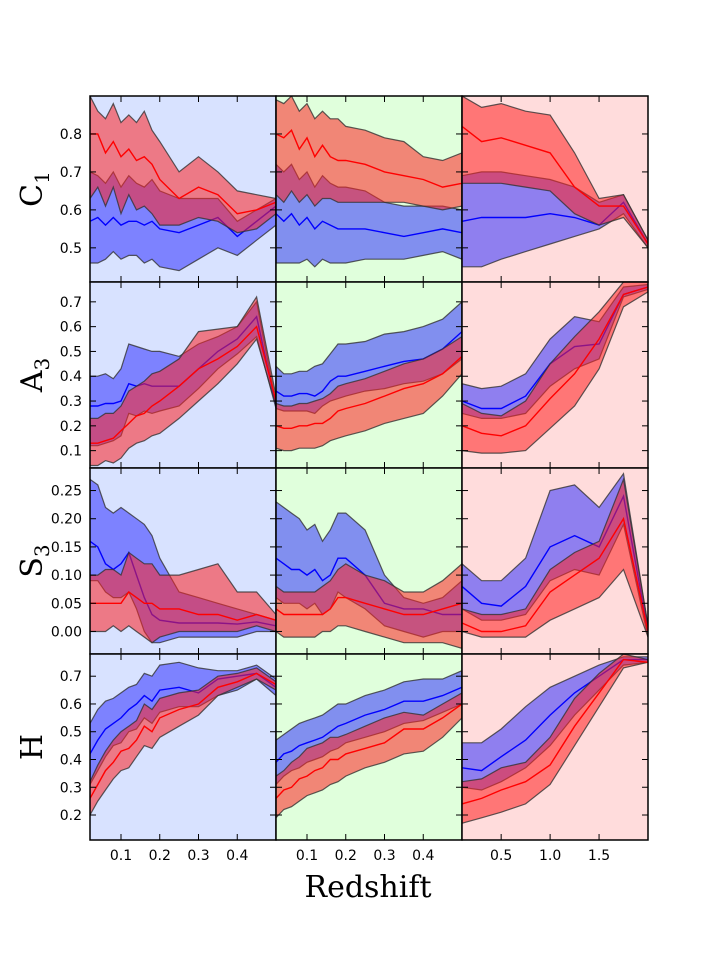 This screenshot has width=720, height=960. I want to click on panel-S3-1: 0.00 0.05 0.10 0.15 0.20 0.25, so click(164, 561).